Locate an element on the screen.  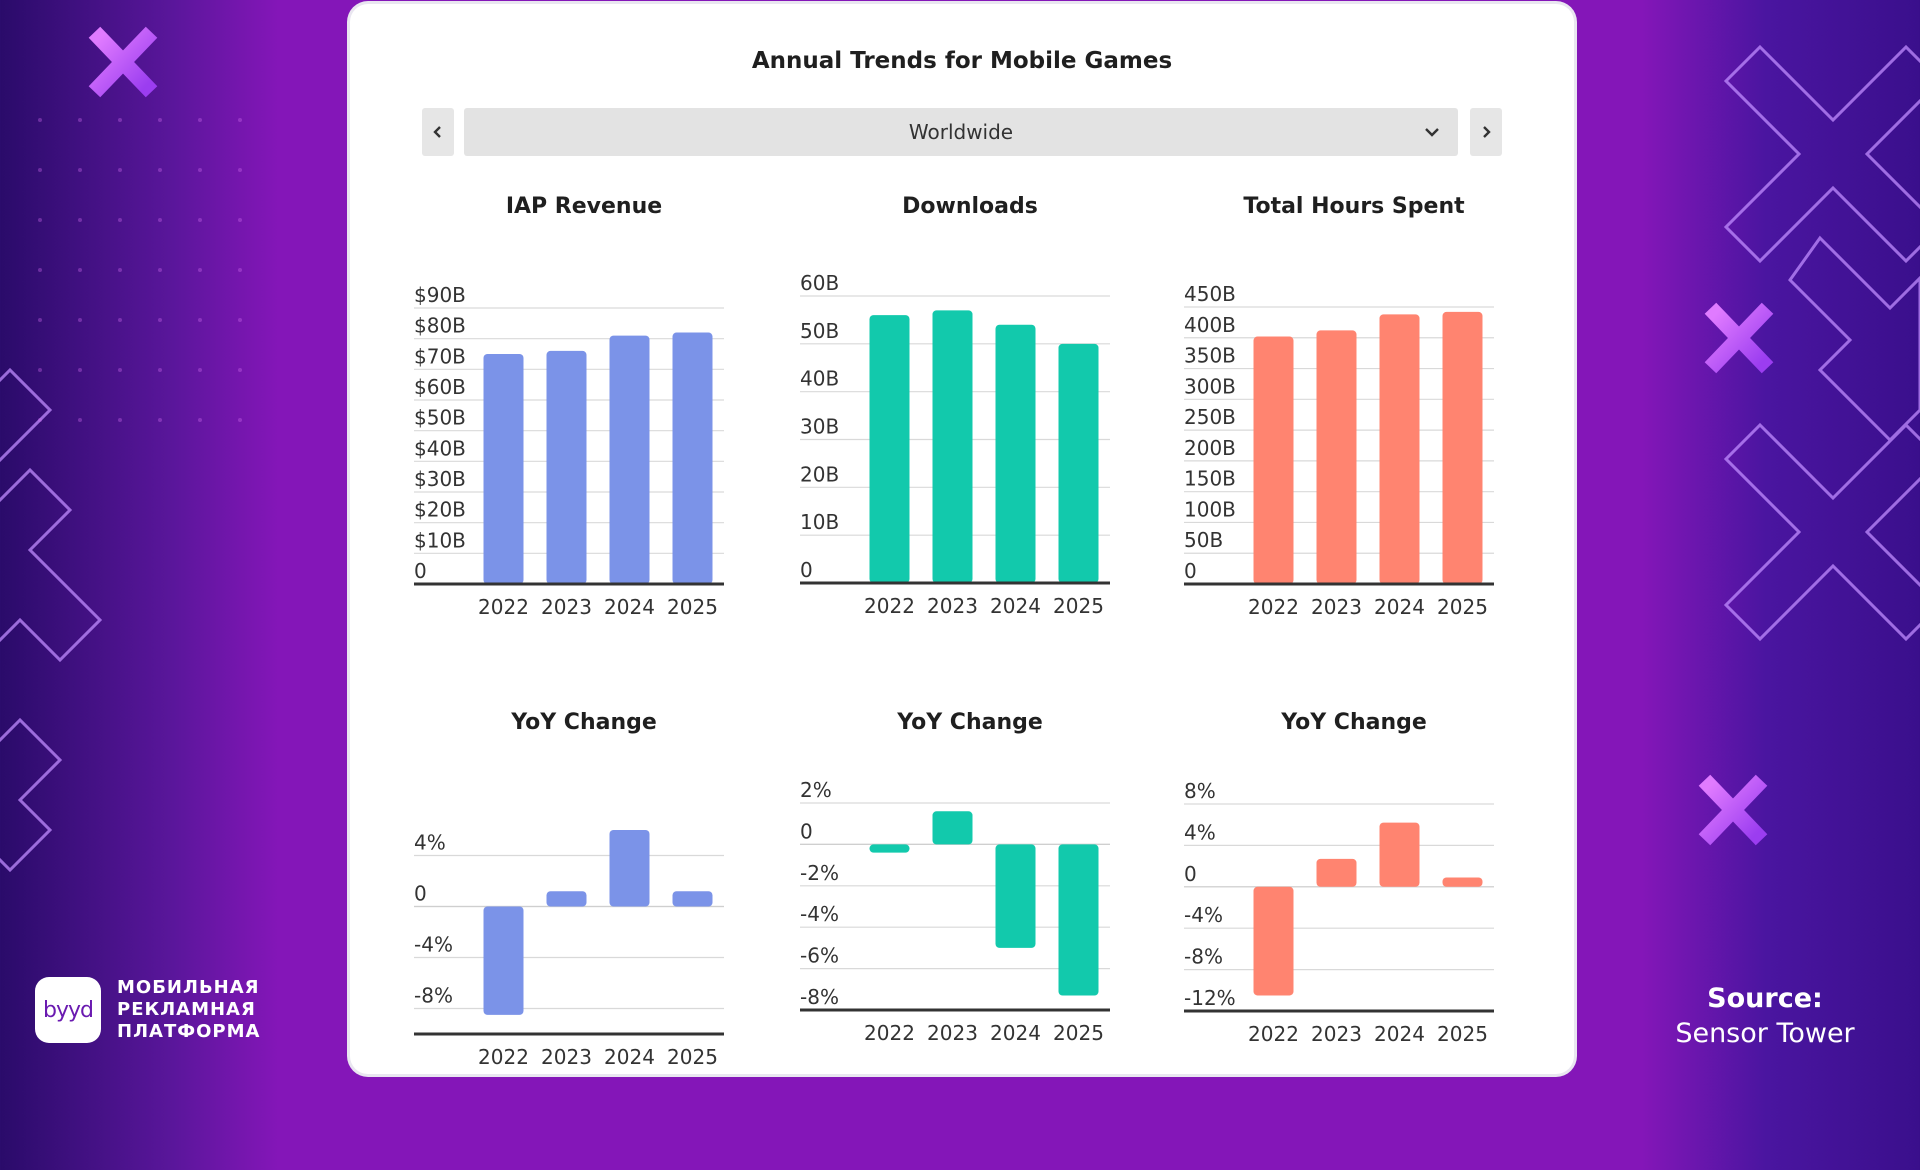
y-tick-label: $20B is located at coordinates (440, 510).